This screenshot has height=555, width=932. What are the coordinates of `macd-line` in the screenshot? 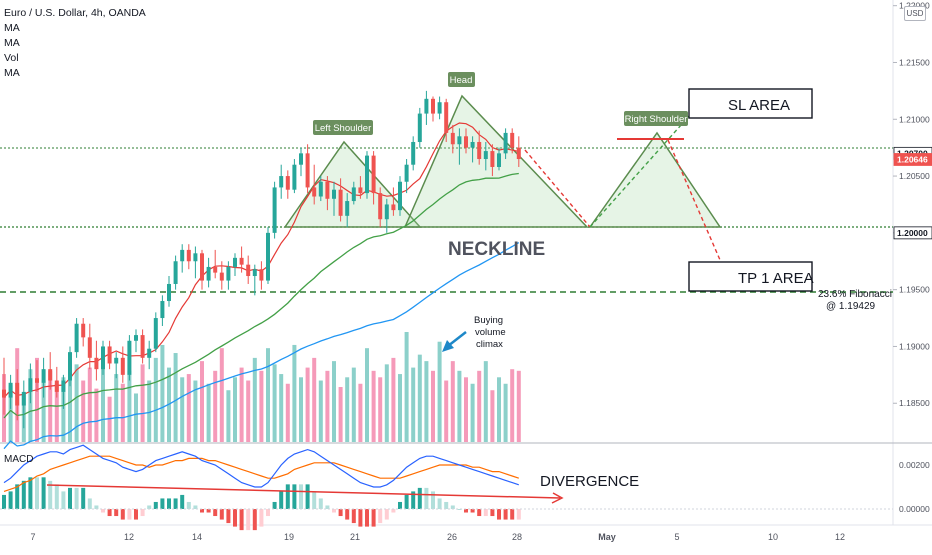 It's located at (261, 466).